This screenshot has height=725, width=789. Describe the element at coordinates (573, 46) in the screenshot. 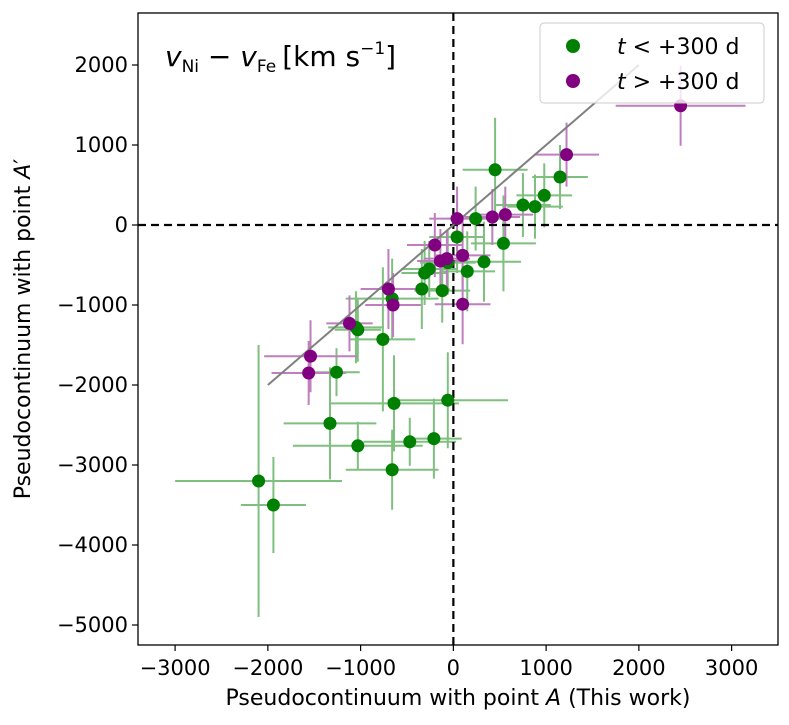

I see `legend-marker-early` at that location.